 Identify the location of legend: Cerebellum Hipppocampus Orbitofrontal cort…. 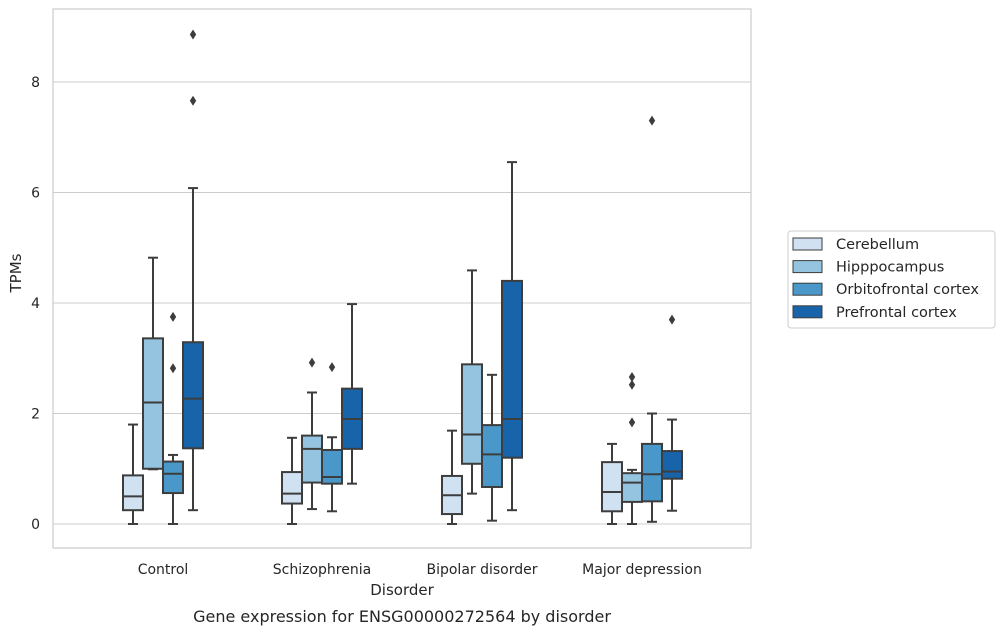
(891, 279).